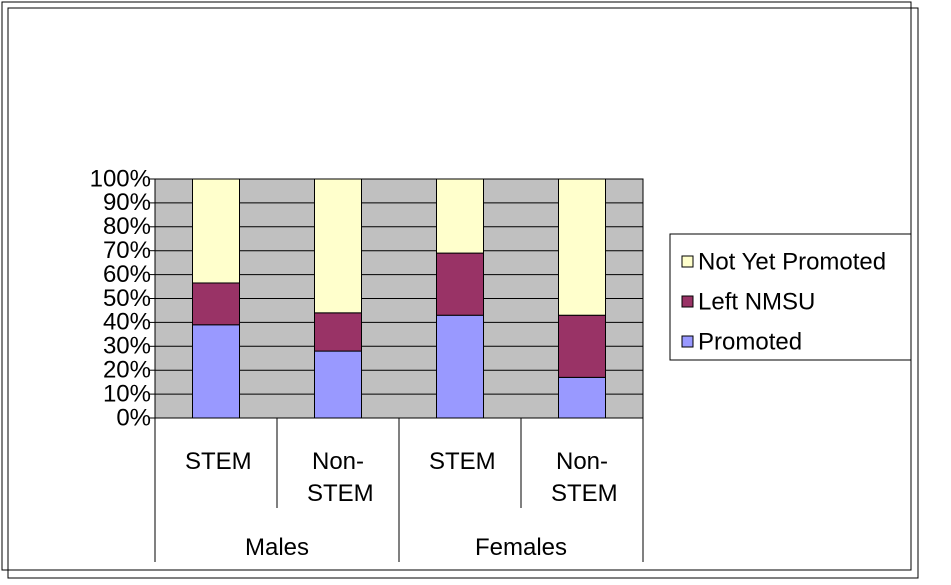  Describe the element at coordinates (127, 202) in the screenshot. I see `y-tick-label: 90%` at that location.